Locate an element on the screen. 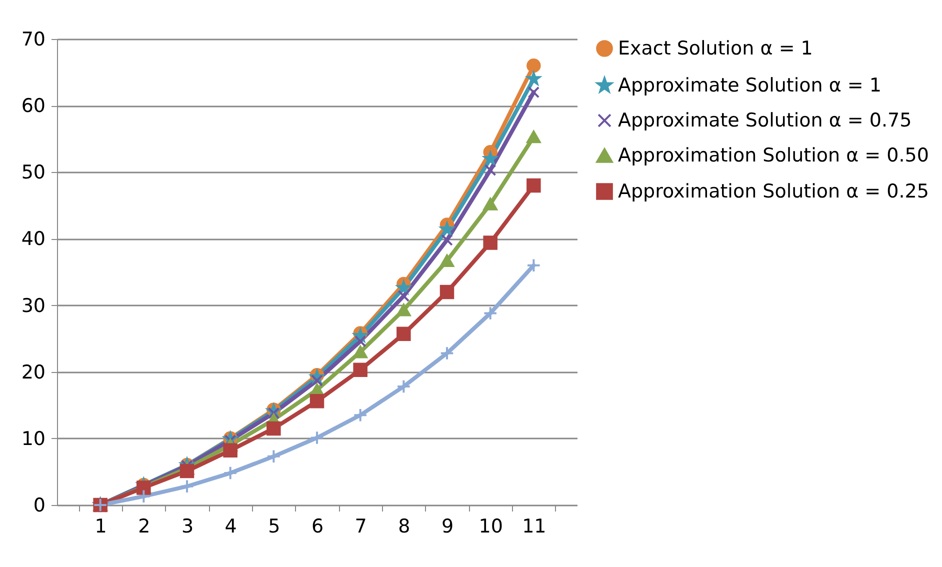 The height and width of the screenshot is (567, 942). y-tick-label: 50 is located at coordinates (33, 173).